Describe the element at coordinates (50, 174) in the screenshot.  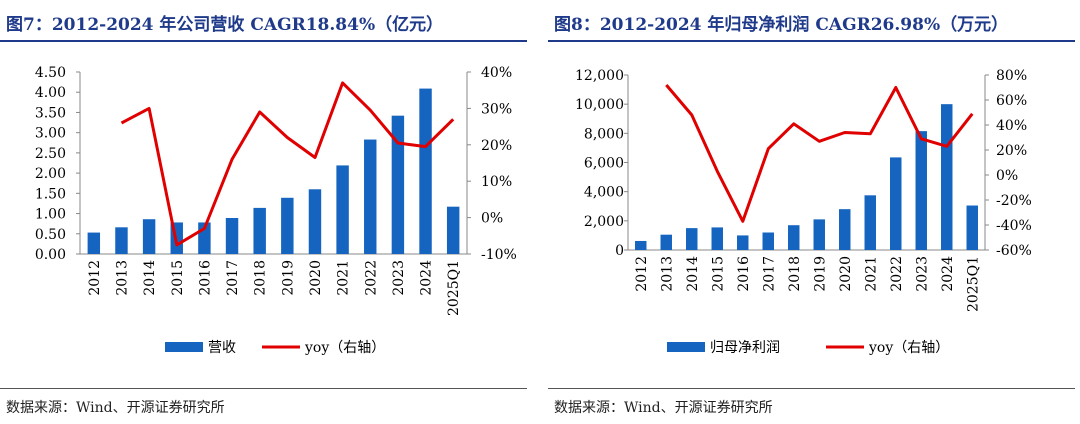
I see `left-tick-label: 2.00` at that location.